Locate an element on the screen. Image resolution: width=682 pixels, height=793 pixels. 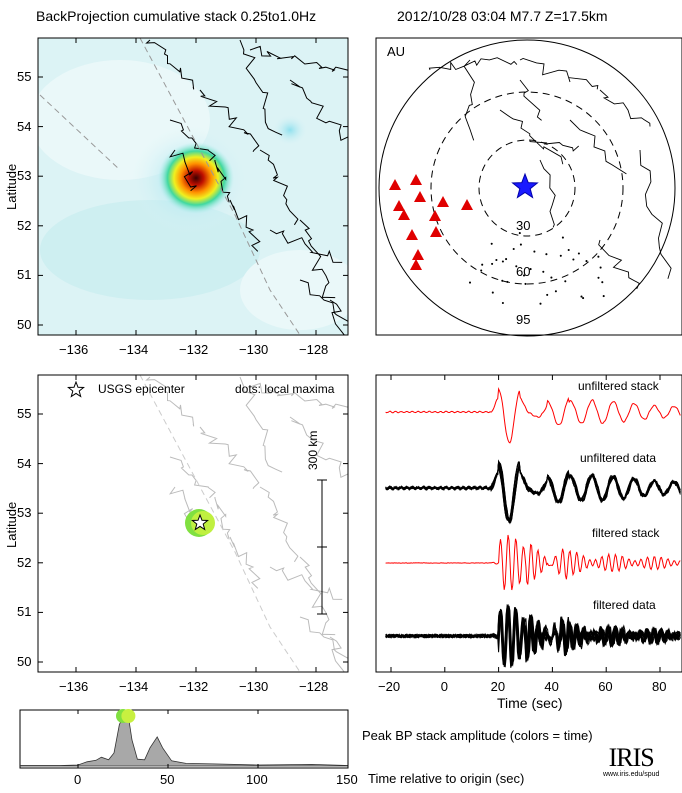
legend-star-icon is located at coordinates (76, 389).